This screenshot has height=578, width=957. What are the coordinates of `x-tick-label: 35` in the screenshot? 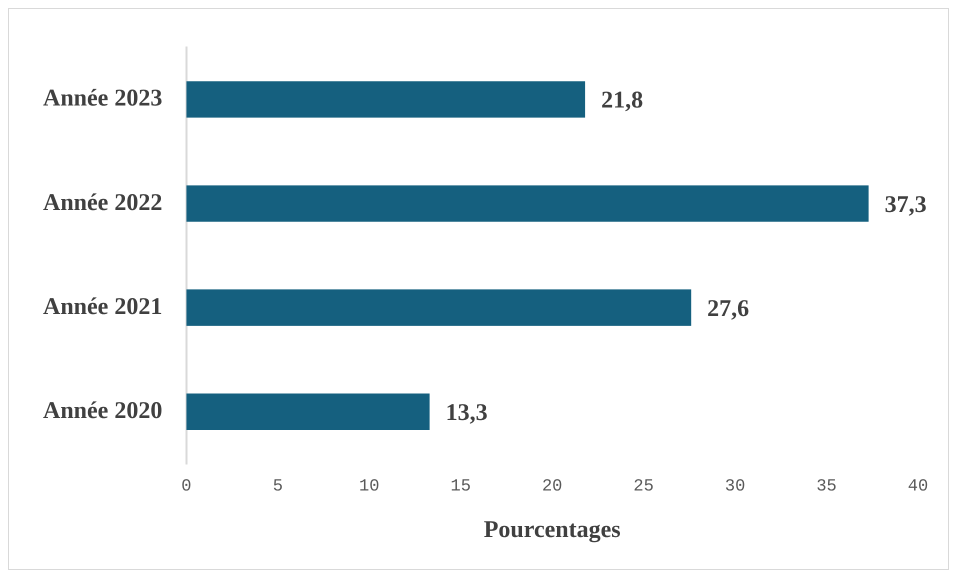 It's located at (826, 487).